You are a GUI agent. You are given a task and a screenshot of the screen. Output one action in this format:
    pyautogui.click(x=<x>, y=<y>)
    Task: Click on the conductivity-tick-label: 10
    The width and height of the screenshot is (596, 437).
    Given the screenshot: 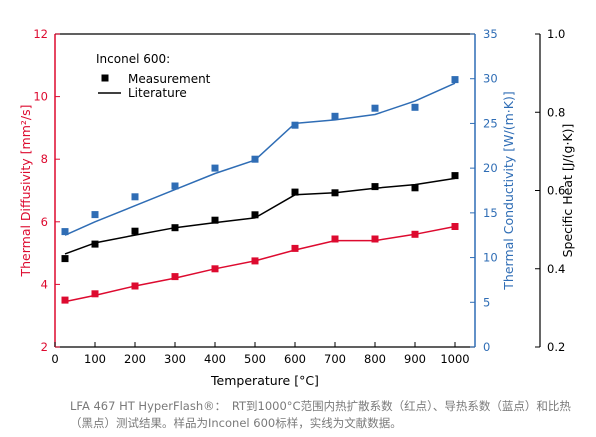 What is the action you would take?
    pyautogui.click(x=490, y=258)
    